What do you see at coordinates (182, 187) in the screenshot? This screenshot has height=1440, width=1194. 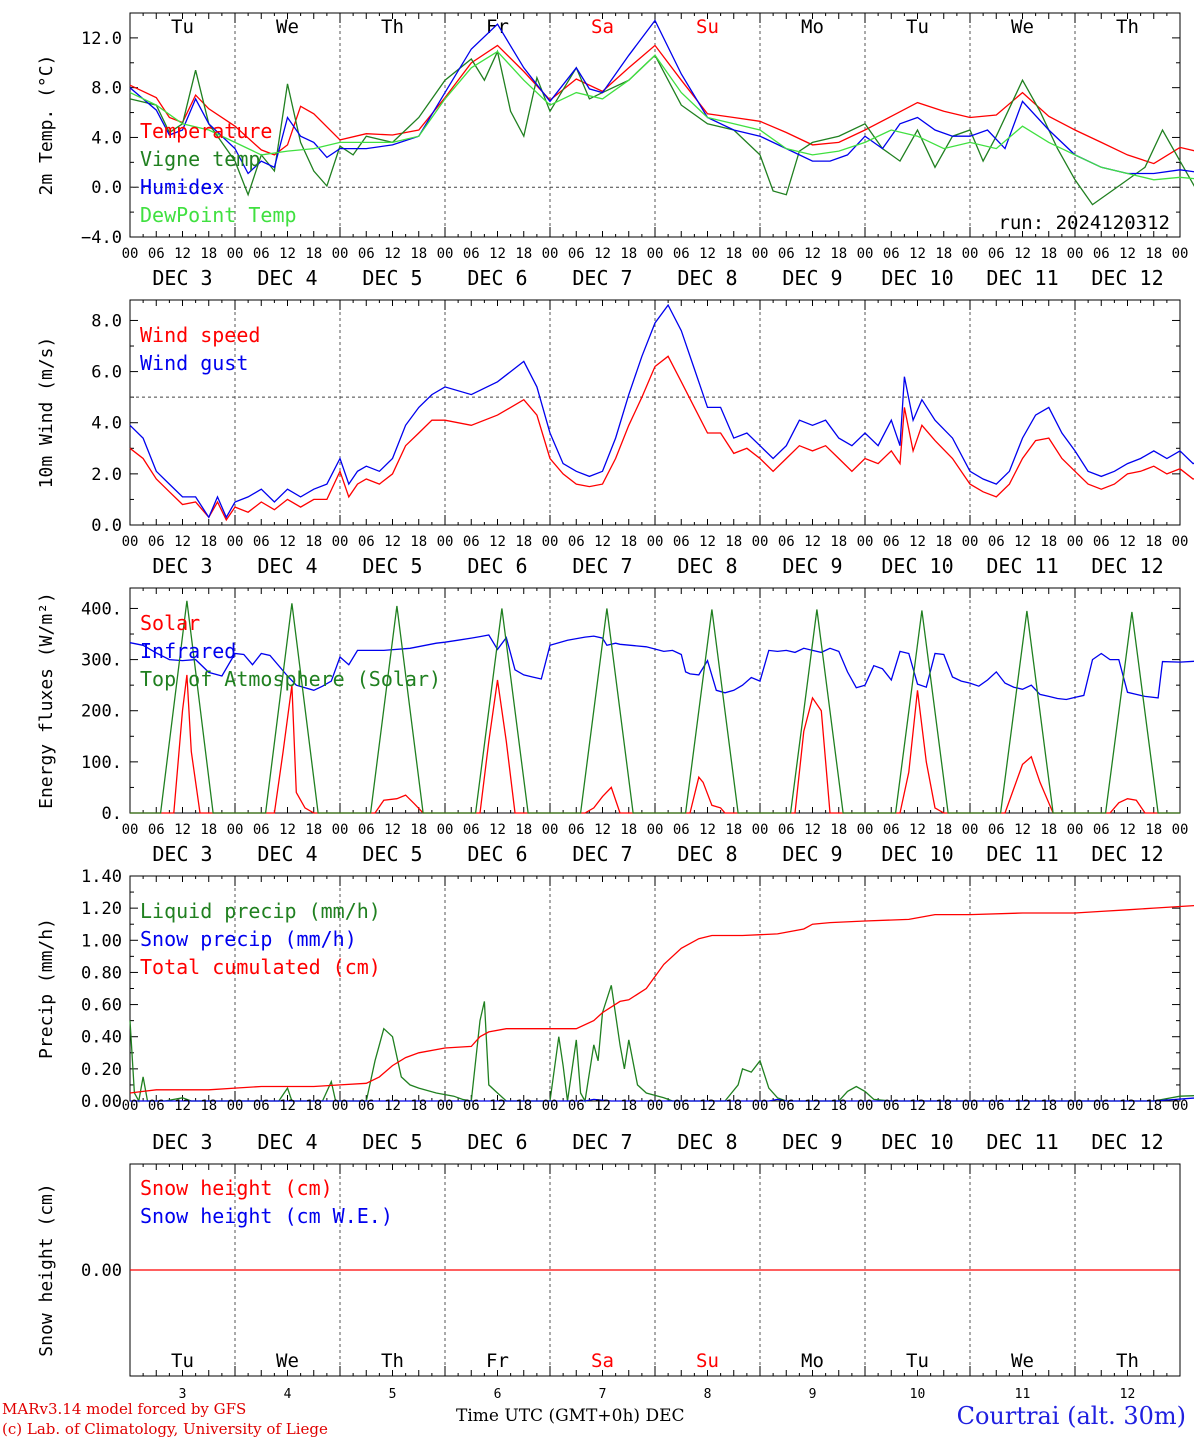 I see `legend-entry: Humidex` at bounding box center [182, 187].